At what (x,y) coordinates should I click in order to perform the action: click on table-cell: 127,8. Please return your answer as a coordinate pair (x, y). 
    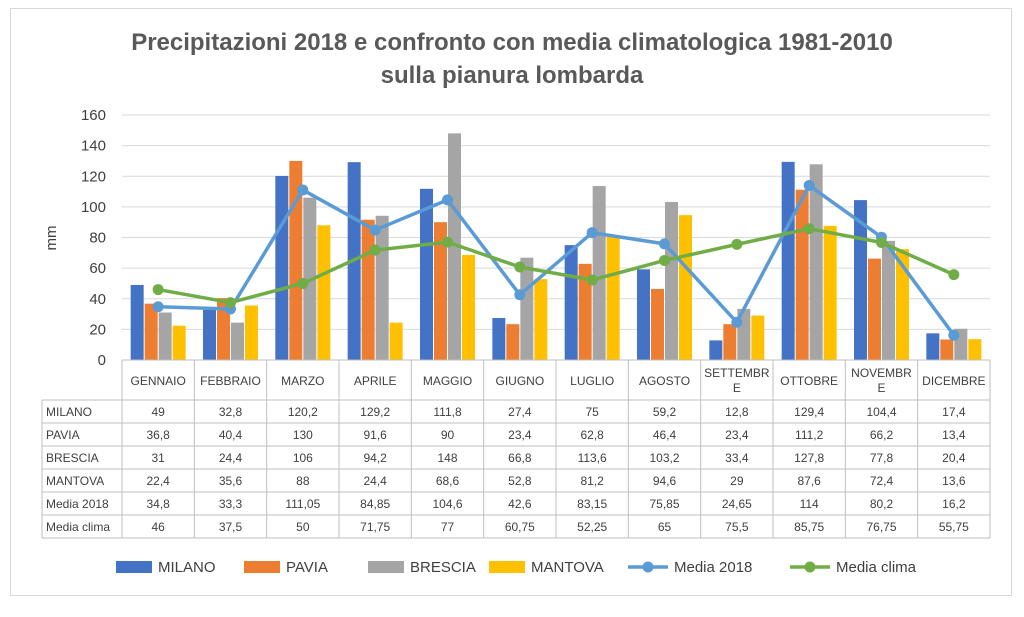
    Looking at the image, I should click on (809, 458).